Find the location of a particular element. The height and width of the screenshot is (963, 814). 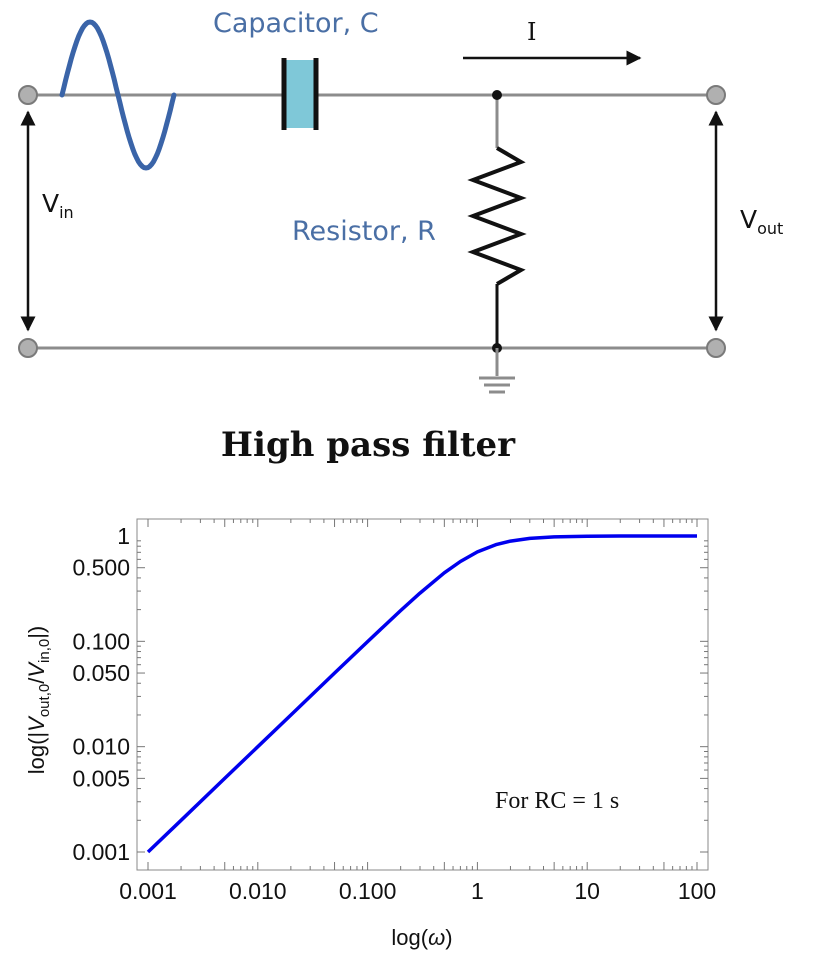

y-tick-label: 0.500 is located at coordinates (101, 568).